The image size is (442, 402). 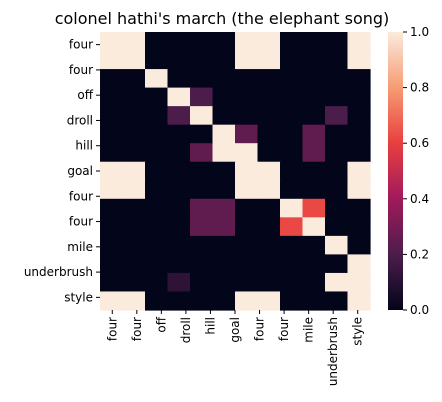 What do you see at coordinates (80, 171) in the screenshot?
I see `y-tick-label: goal` at bounding box center [80, 171].